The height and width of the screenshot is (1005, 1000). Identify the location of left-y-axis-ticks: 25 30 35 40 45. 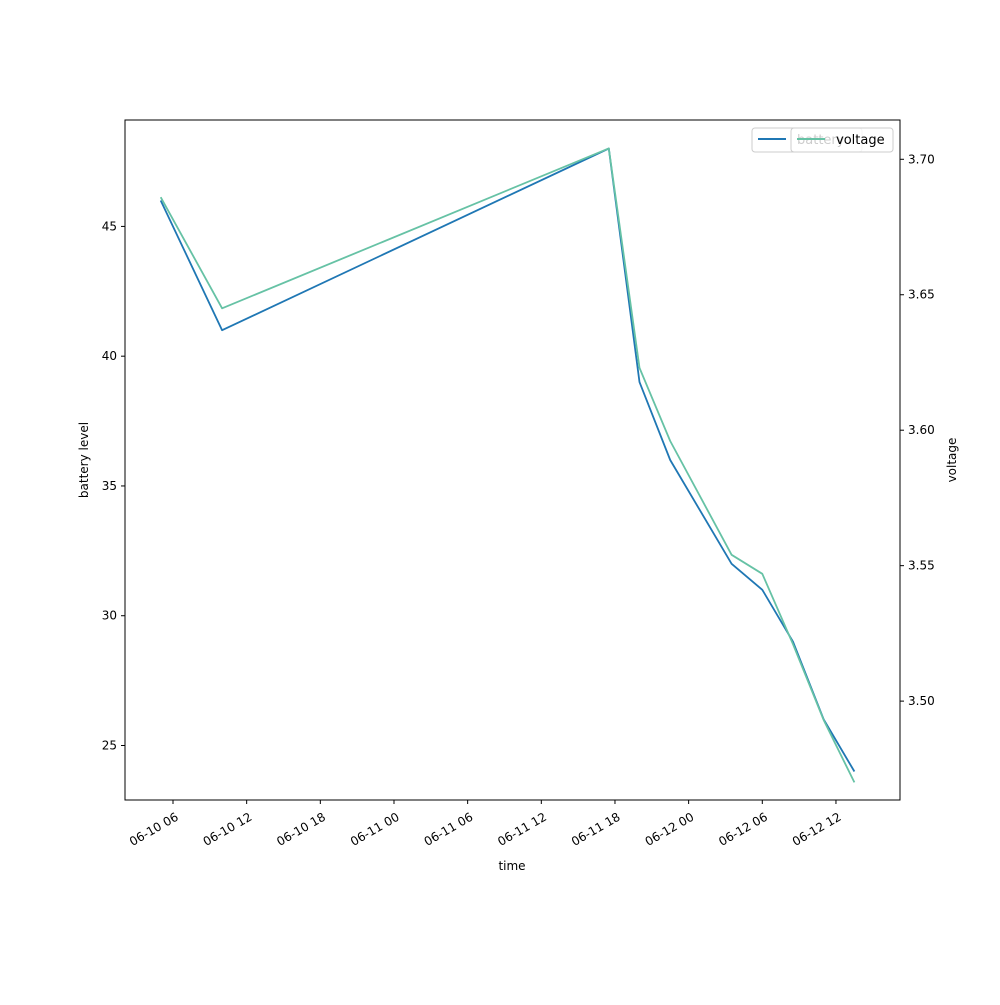
(113, 485).